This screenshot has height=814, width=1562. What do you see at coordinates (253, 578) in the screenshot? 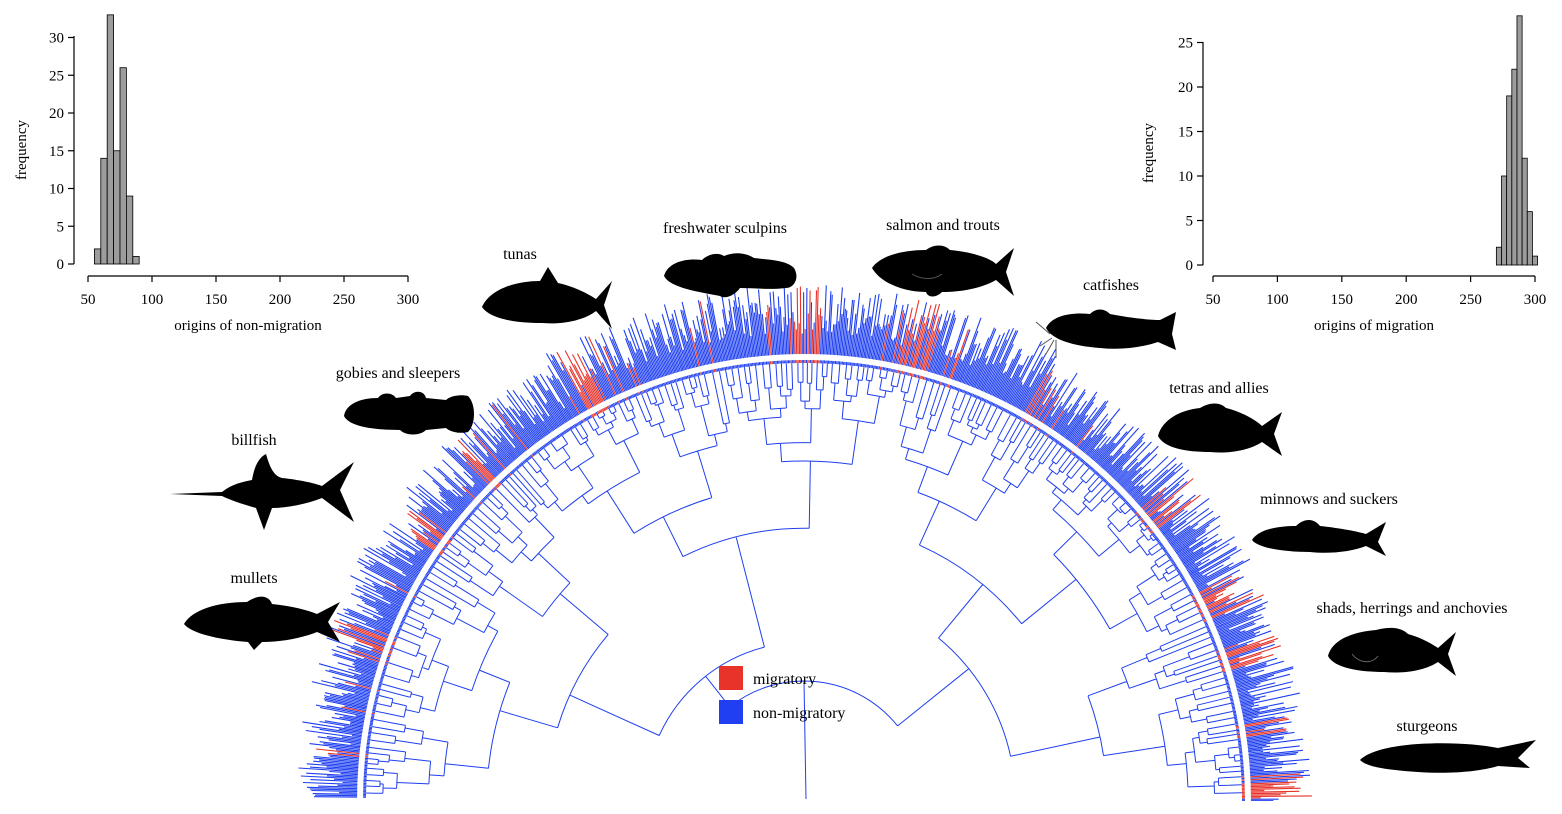
I see `clade-label-mullets: mullets` at bounding box center [253, 578].